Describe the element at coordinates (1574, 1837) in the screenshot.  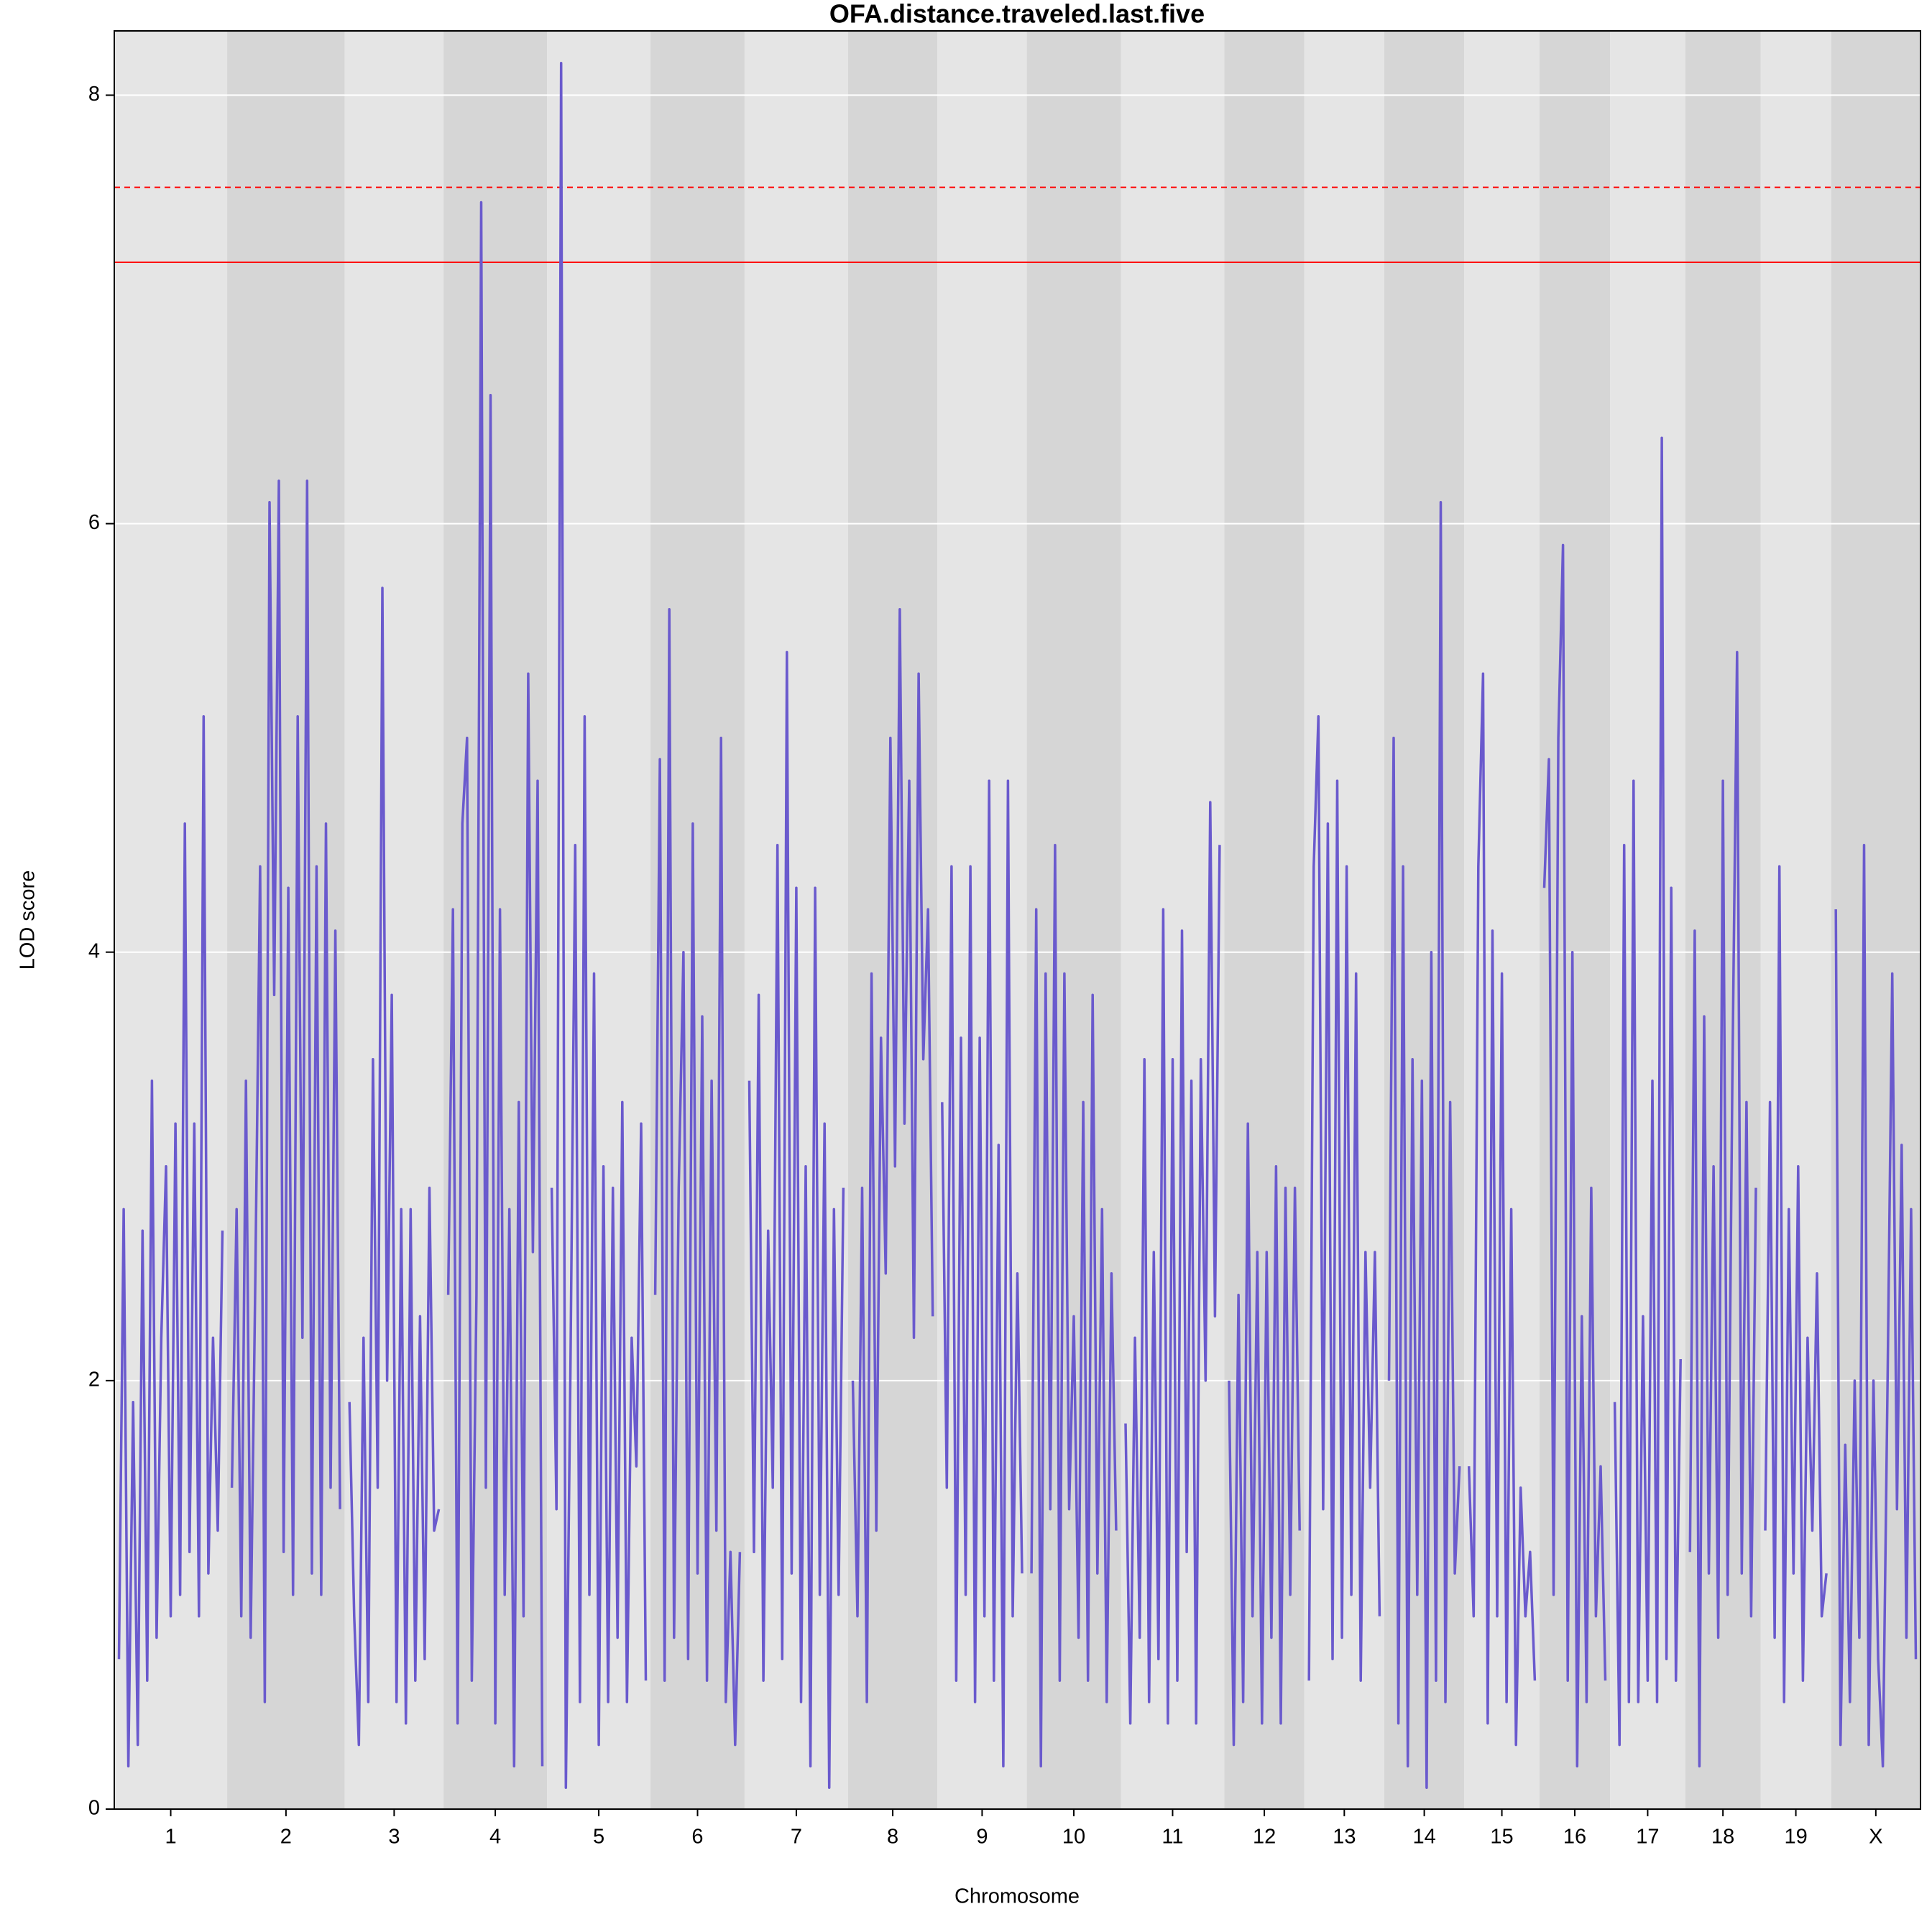
I see `x-tick-label: 16` at that location.